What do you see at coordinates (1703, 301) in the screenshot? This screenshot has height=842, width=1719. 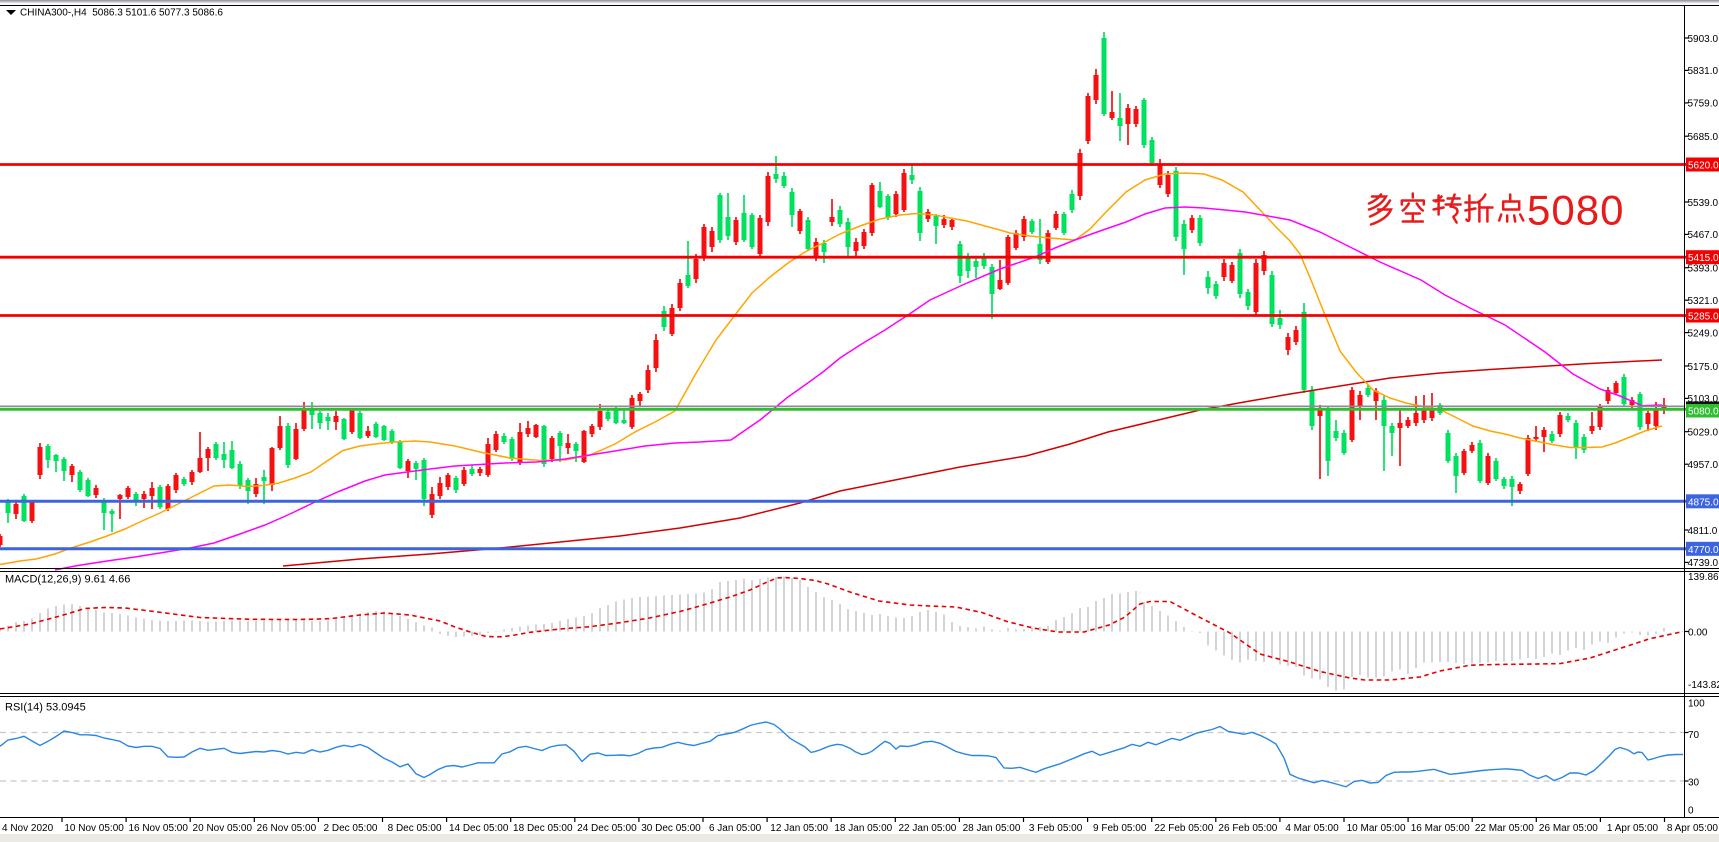 I see `svg-text: 5321.0` at bounding box center [1703, 301].